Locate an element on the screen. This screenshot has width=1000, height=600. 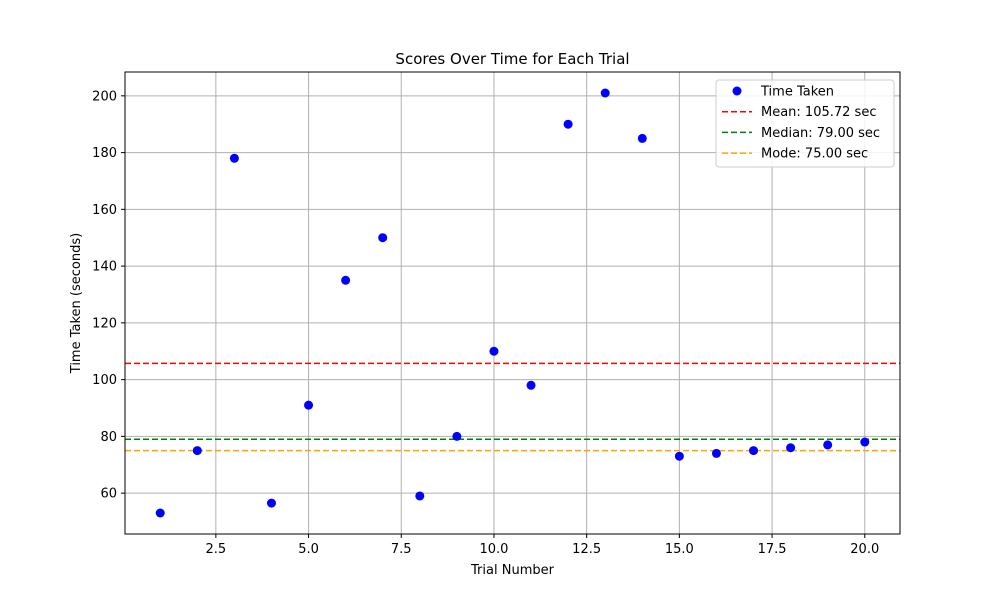
legend-marker is located at coordinates (737, 91).